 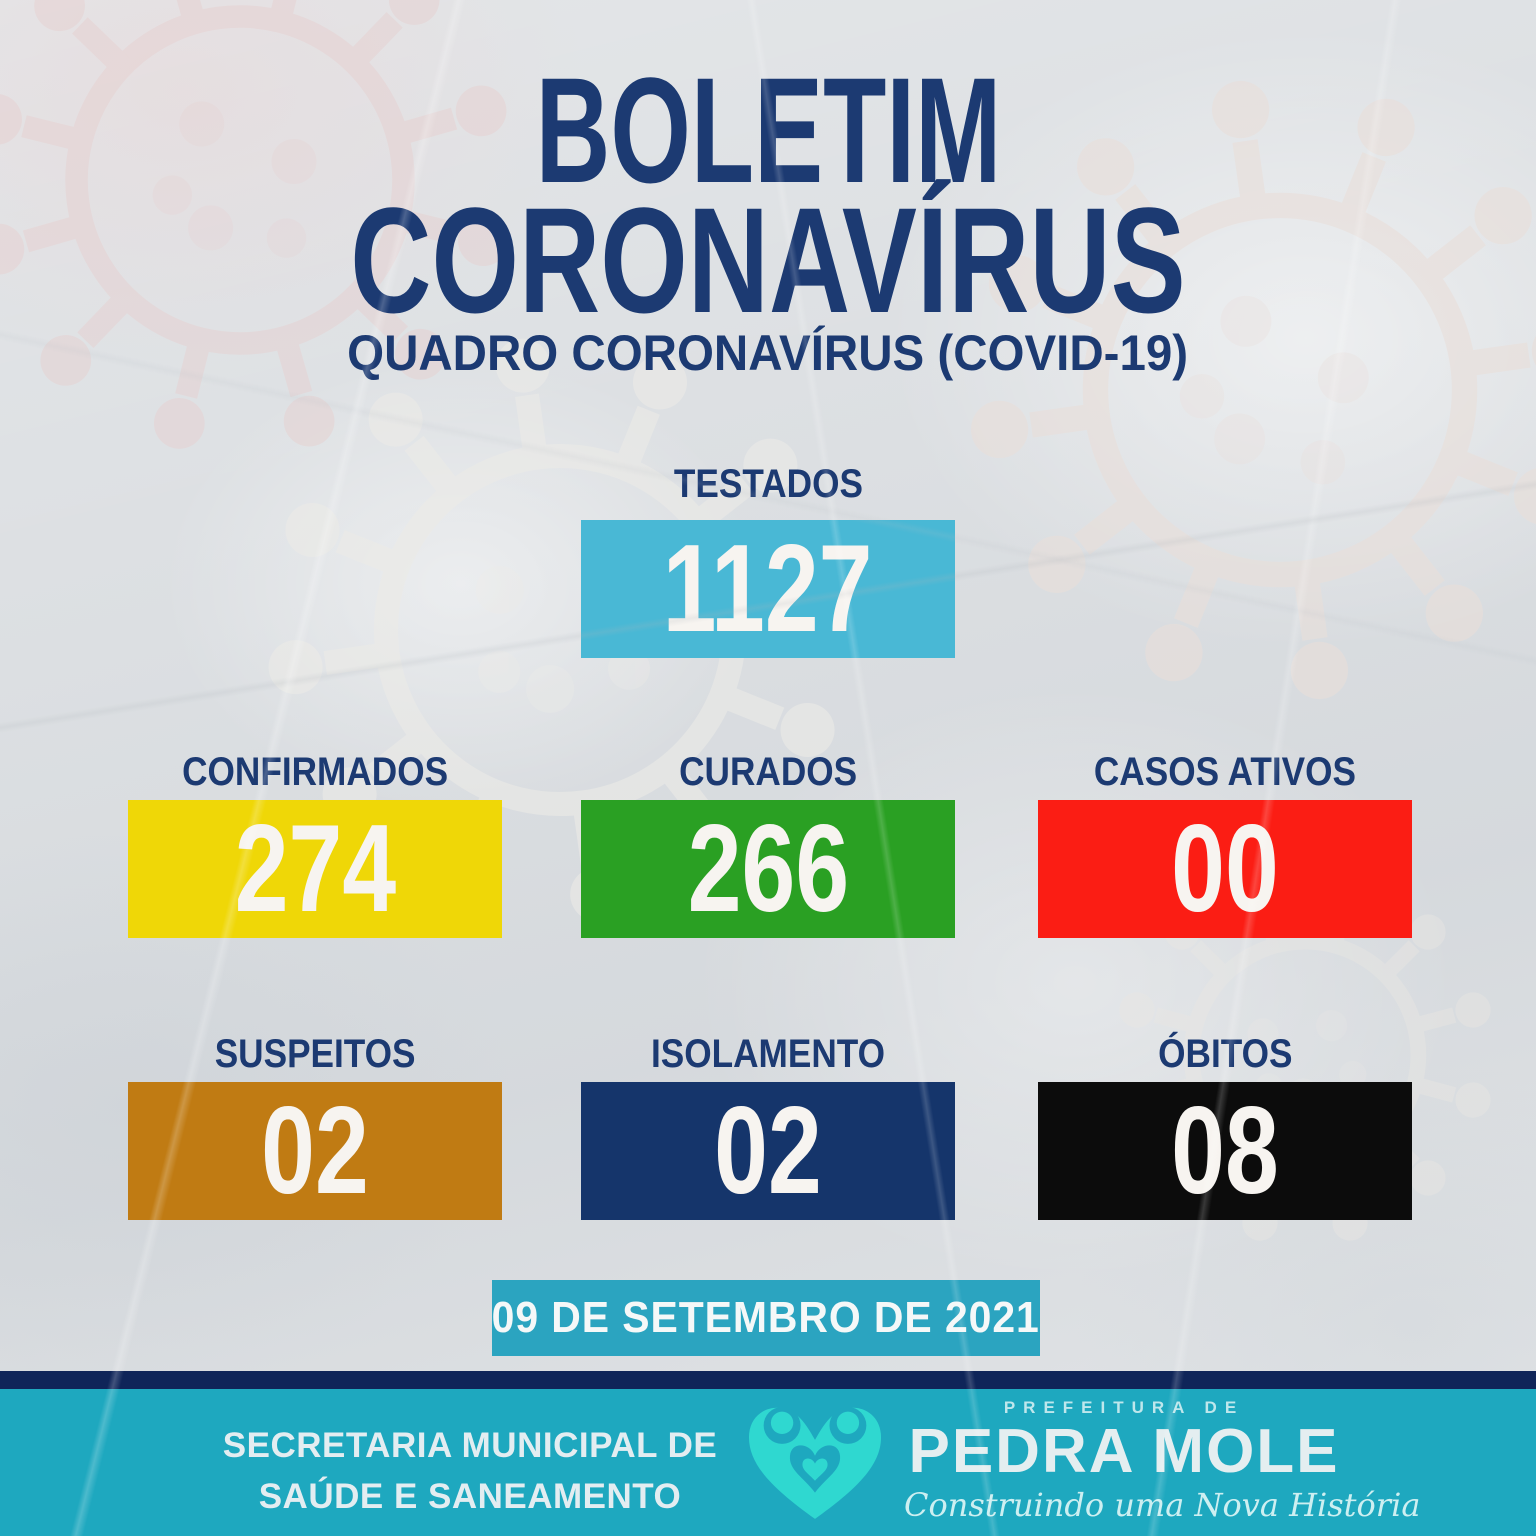 I want to click on date-text: 09 DE SETEMBRO DE 2021, so click(x=766, y=1317).